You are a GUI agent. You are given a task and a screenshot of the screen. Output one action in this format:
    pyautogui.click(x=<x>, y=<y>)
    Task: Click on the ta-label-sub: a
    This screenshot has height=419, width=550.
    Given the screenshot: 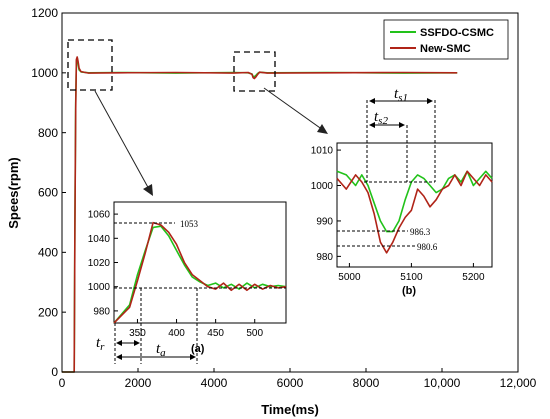 What is the action you would take?
    pyautogui.click(x=163, y=353)
    